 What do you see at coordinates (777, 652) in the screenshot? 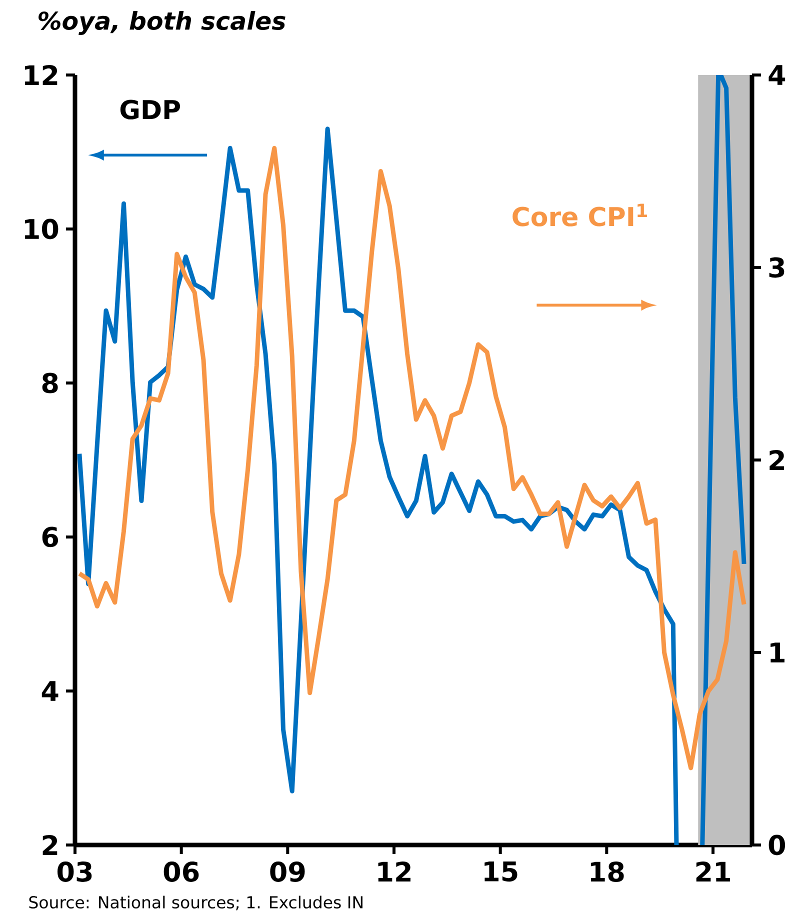
I see `y2-tick-label: 1` at bounding box center [777, 652].